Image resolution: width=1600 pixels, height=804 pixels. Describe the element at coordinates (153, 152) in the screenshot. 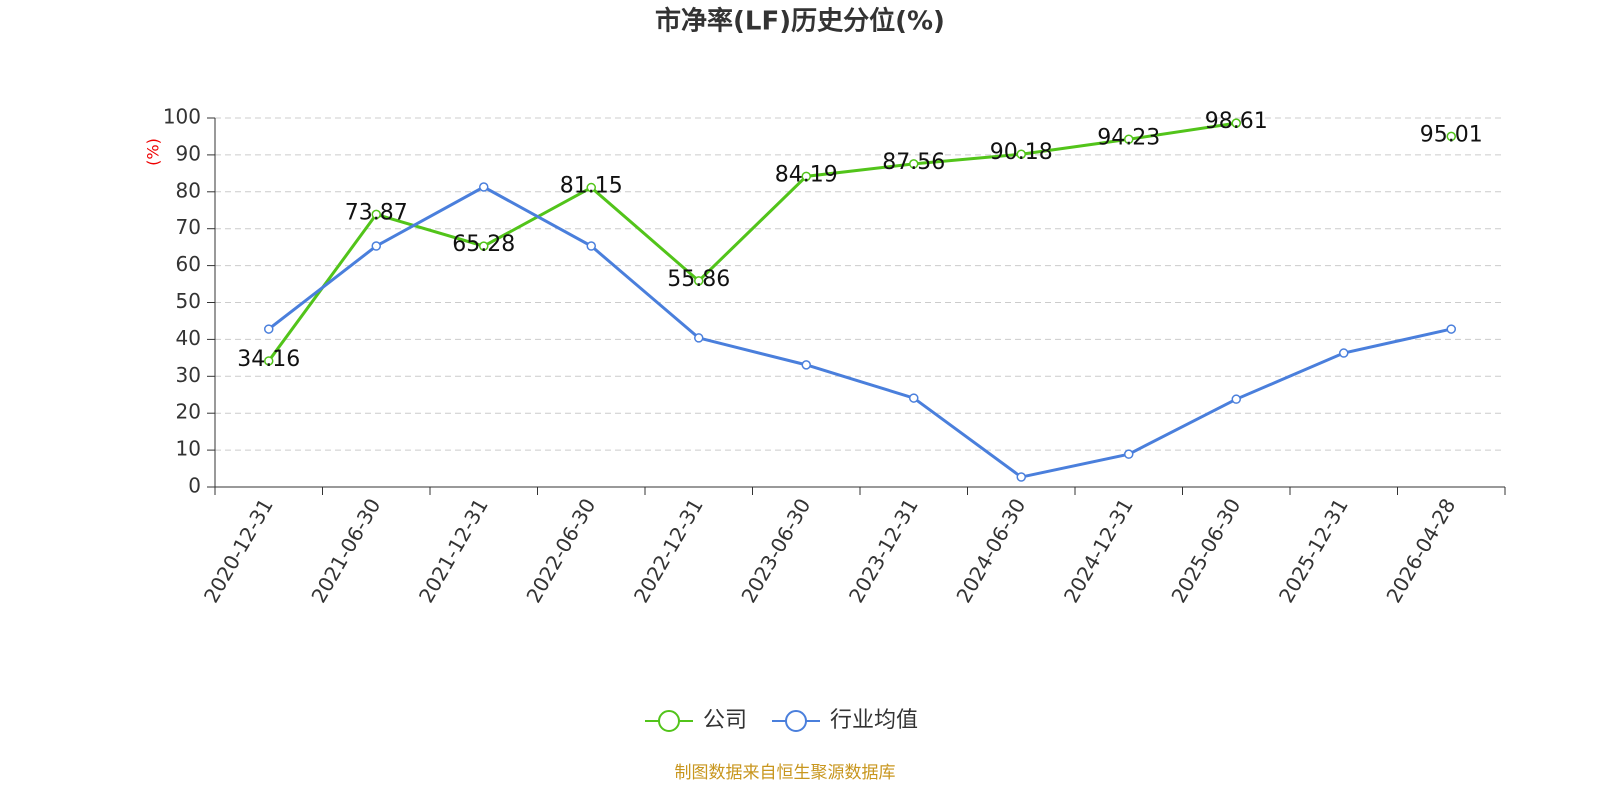

I see `y-axis-label: (%)` at that location.